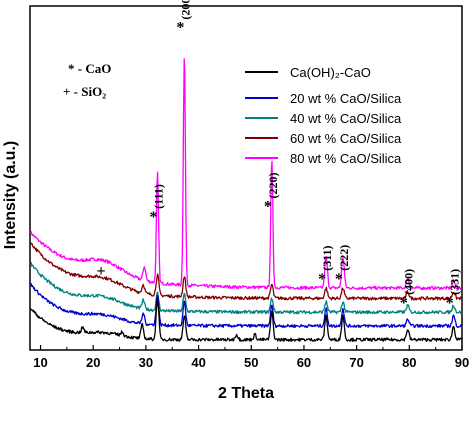 Image resolution: width=474 pixels, height=429 pixels. What do you see at coordinates (185, 10) in the screenshot?
I see `peak-label: (200)` at bounding box center [185, 10].